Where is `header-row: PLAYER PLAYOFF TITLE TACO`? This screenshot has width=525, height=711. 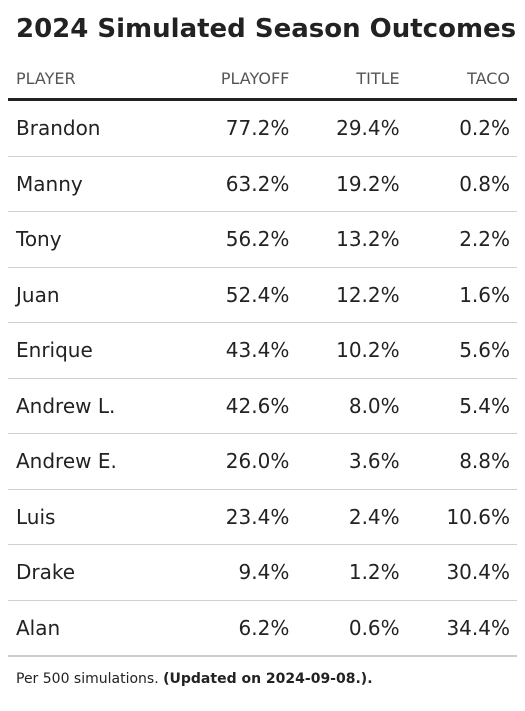
header-row: PLAYER PLAYOFF TITLE TACO is located at coordinates (262, 79).